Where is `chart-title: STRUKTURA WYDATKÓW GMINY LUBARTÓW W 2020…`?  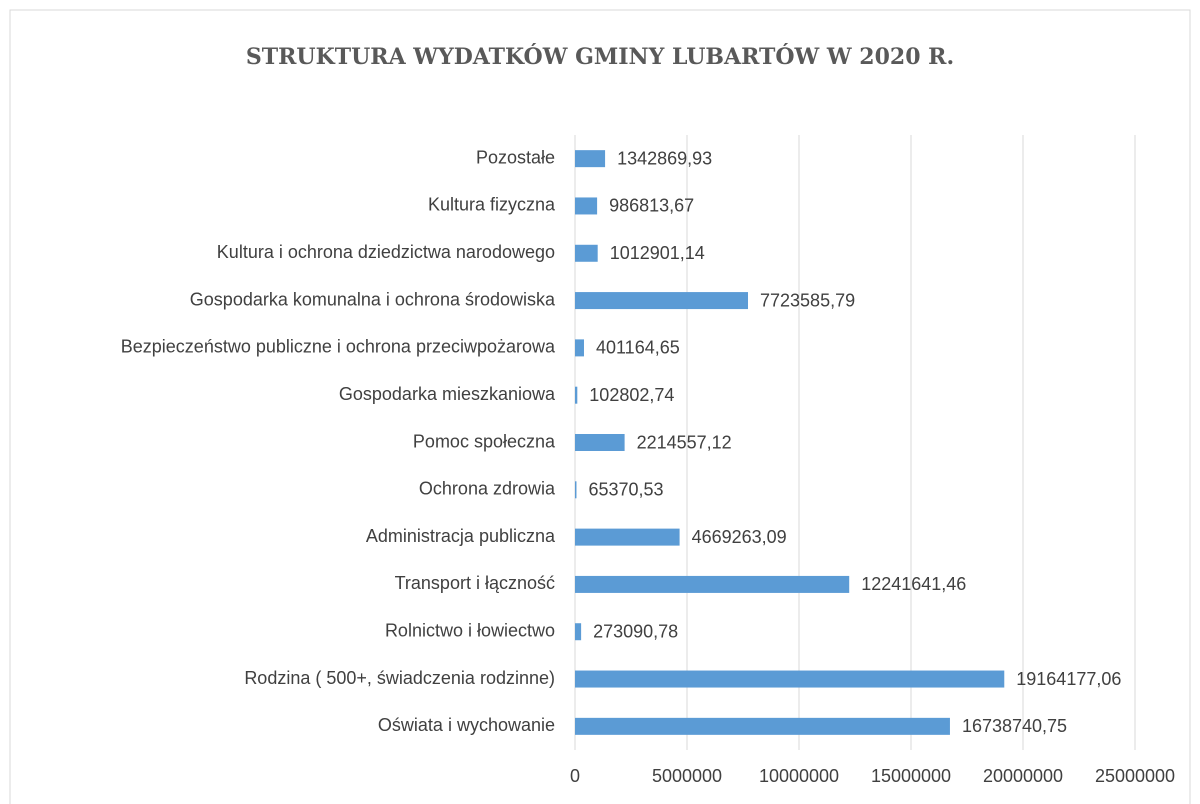
chart-title: STRUKTURA WYDATKÓW GMINY LUBARTÓW W 2020… is located at coordinates (600, 56).